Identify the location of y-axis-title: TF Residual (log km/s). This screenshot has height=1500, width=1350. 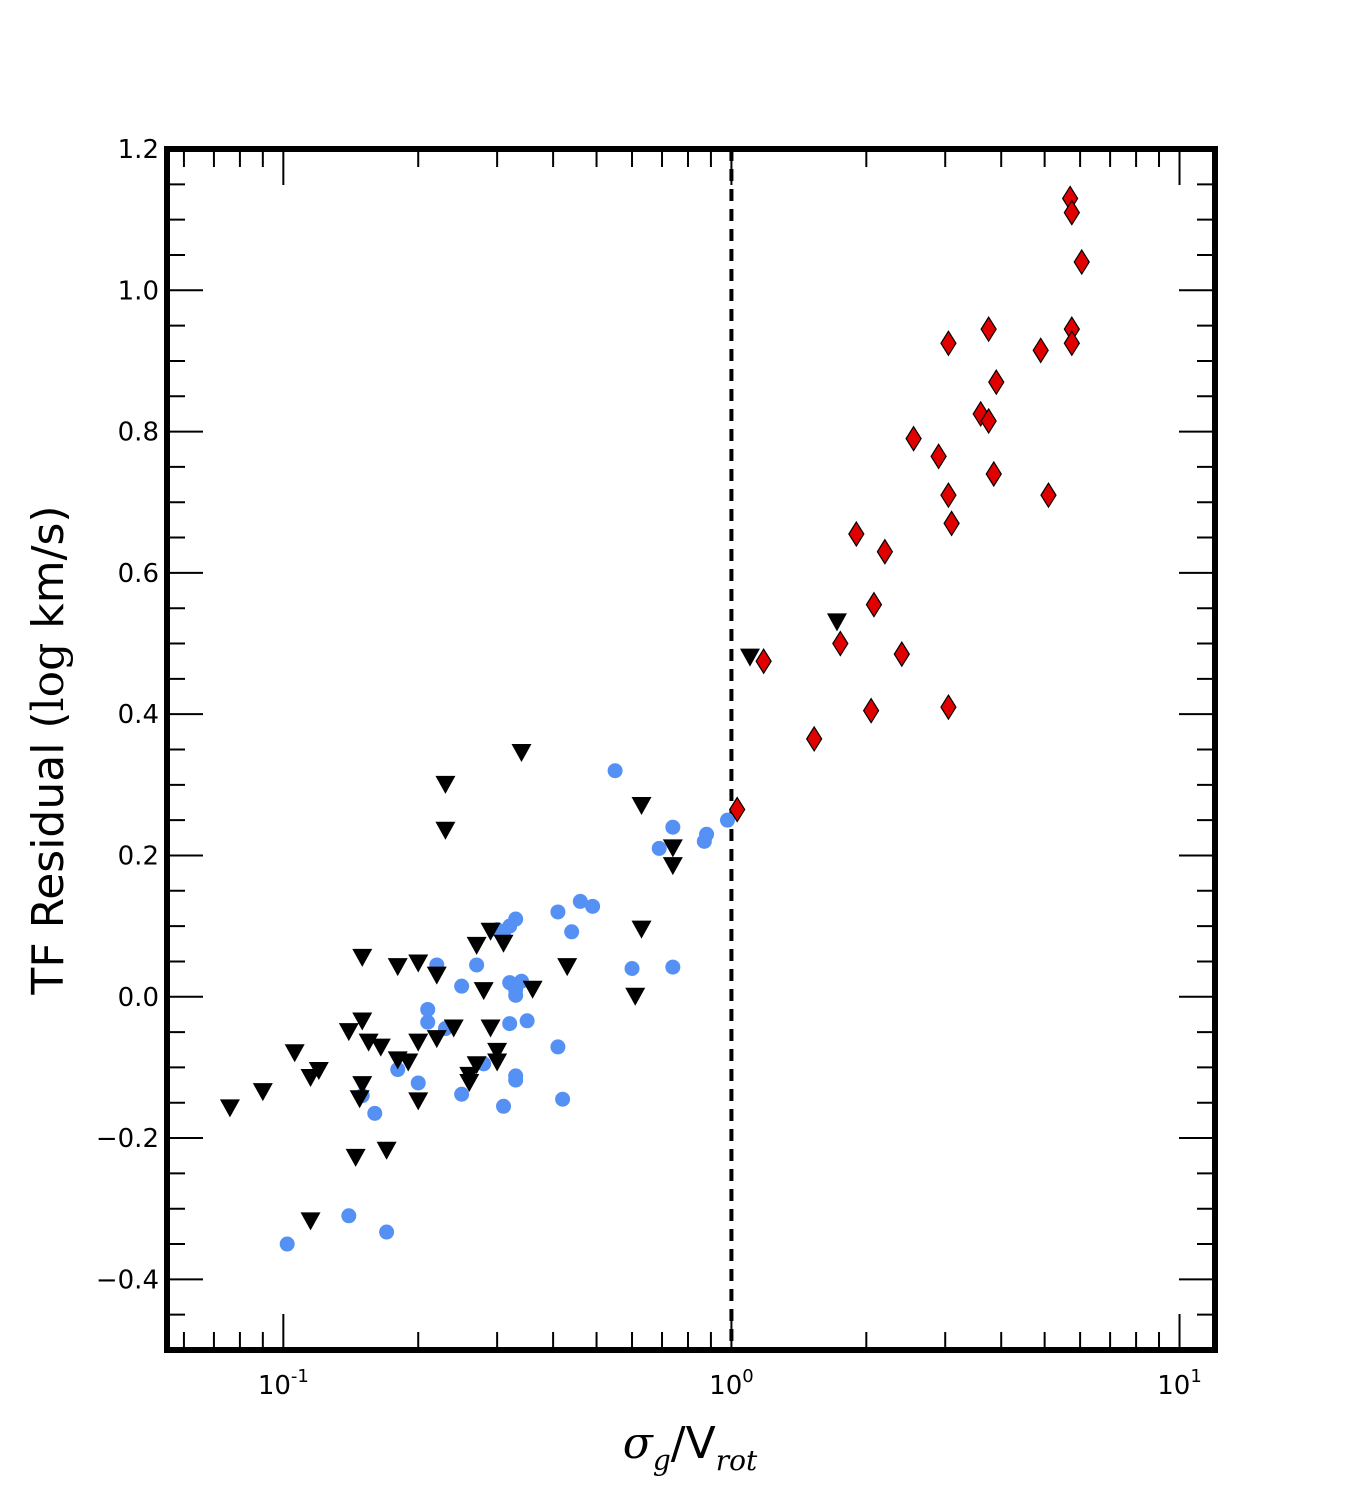
(48, 750).